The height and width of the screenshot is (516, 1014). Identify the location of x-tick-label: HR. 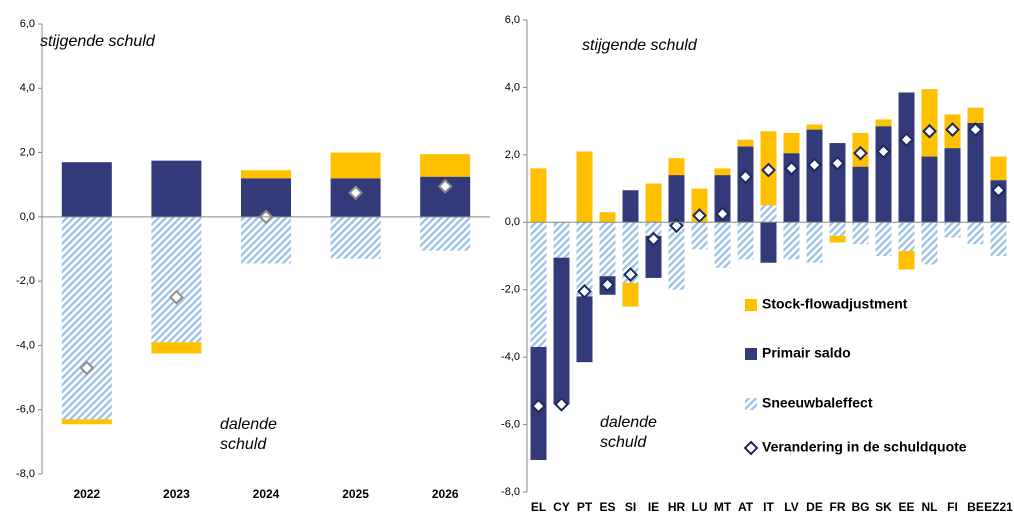
(677, 507).